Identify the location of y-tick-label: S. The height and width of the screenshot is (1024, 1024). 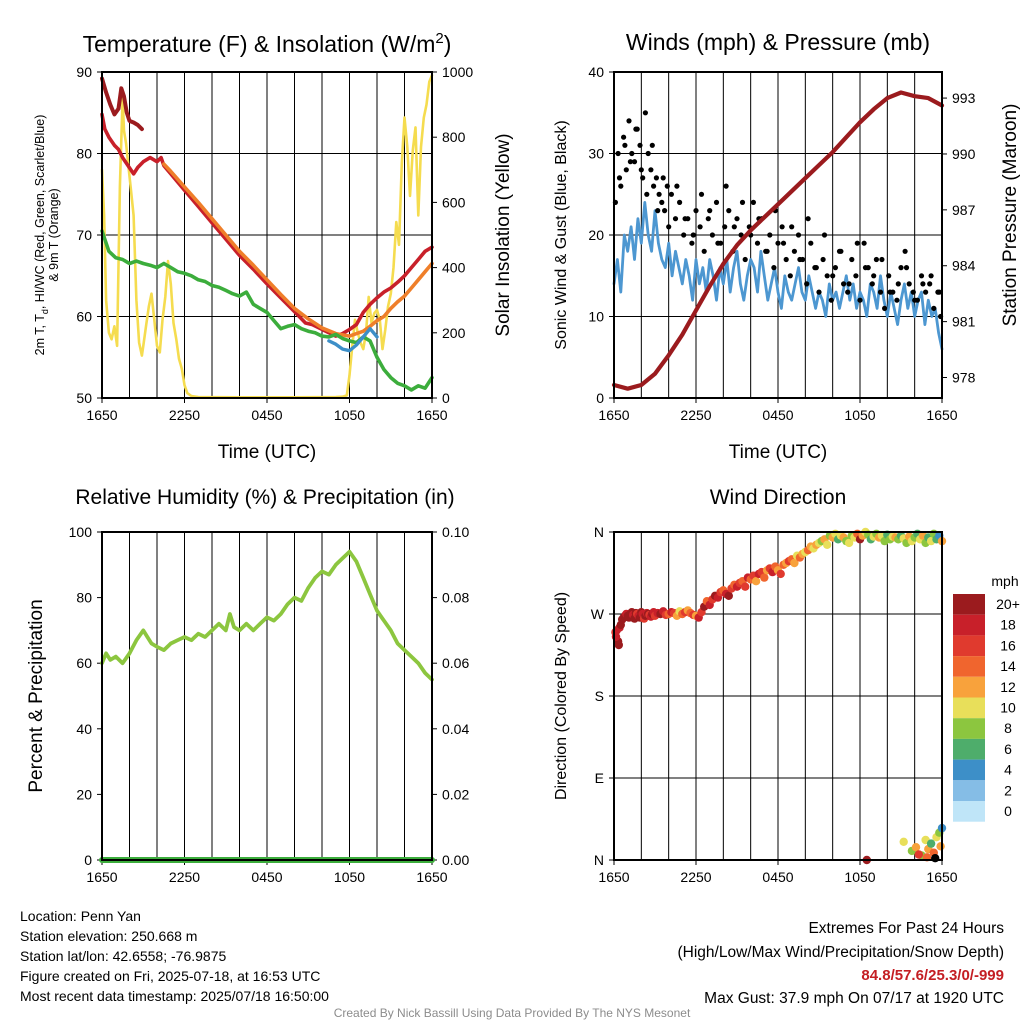
(599, 696).